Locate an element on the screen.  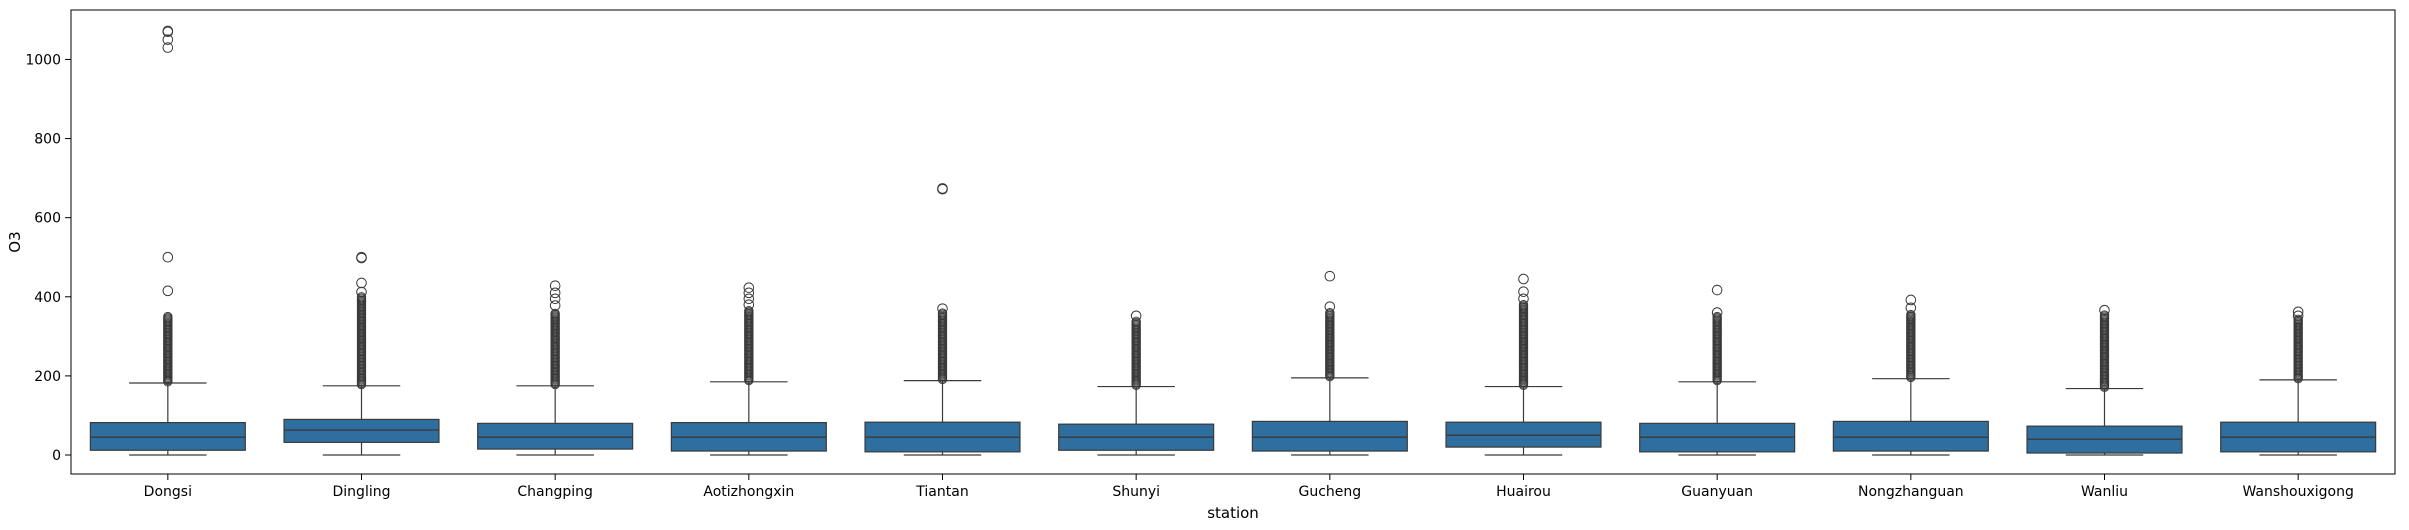
y-tick-label: 800 is located at coordinates (47, 140).